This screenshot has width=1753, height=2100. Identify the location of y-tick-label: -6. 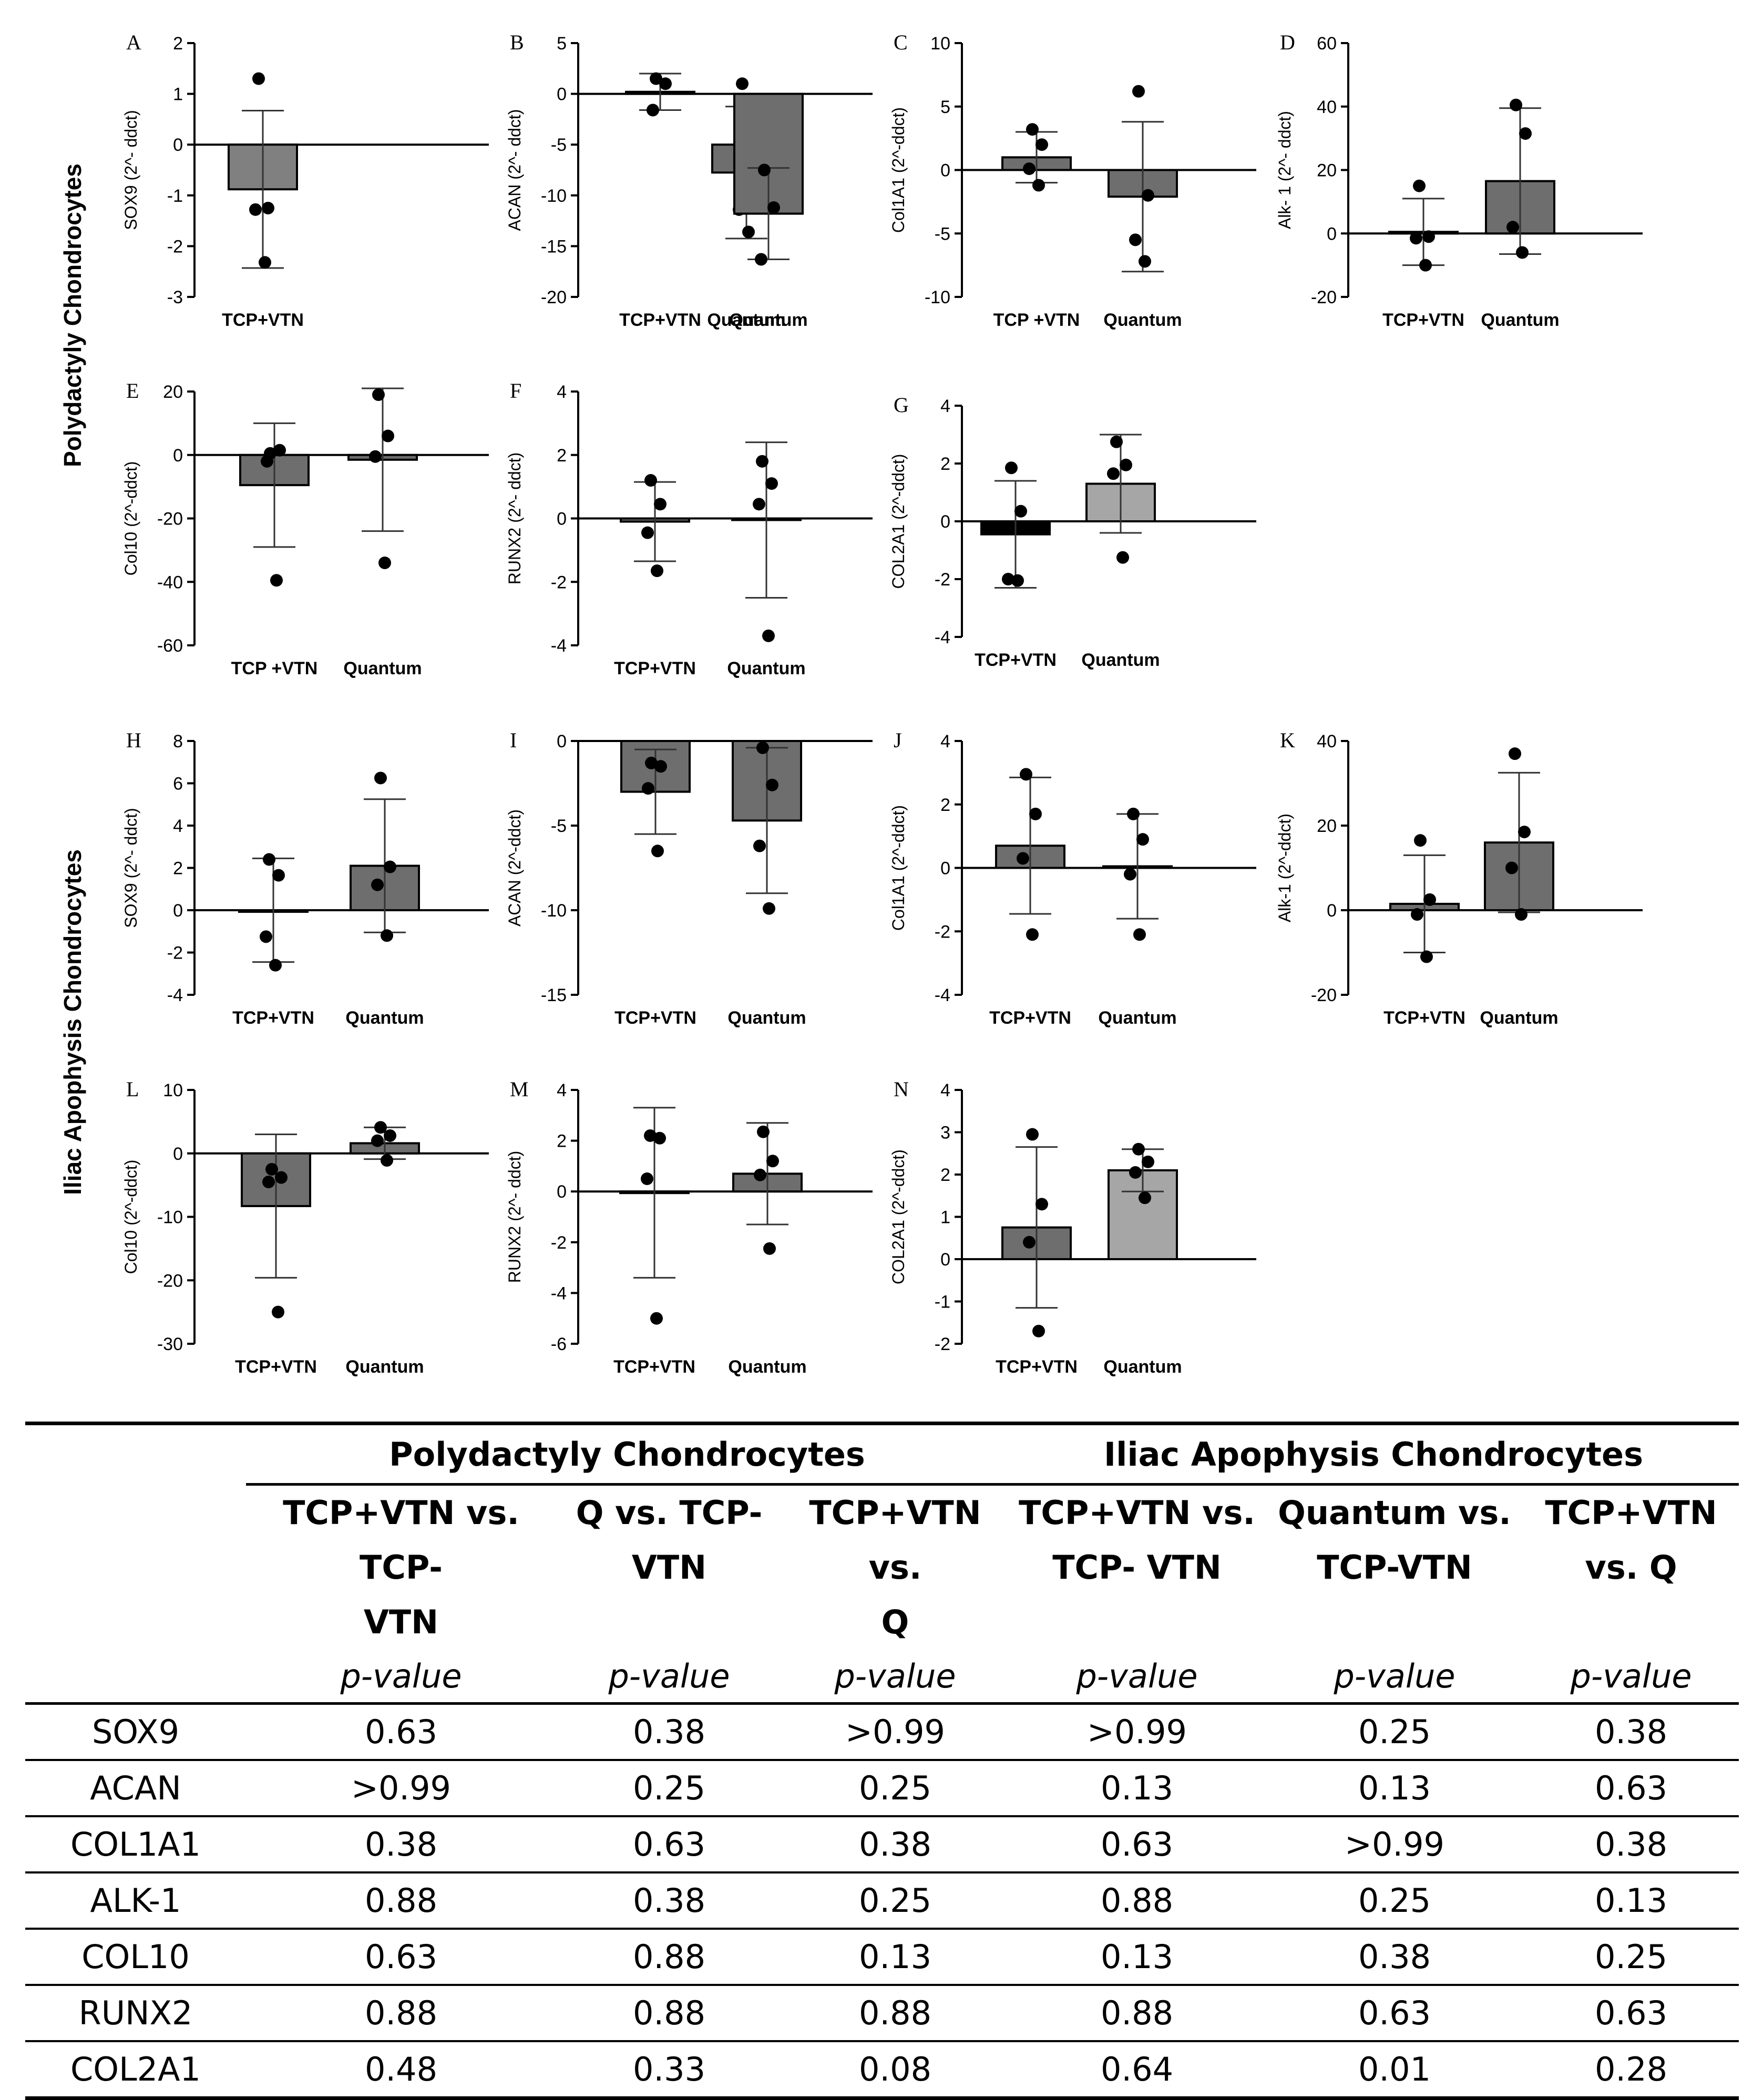
(559, 1344).